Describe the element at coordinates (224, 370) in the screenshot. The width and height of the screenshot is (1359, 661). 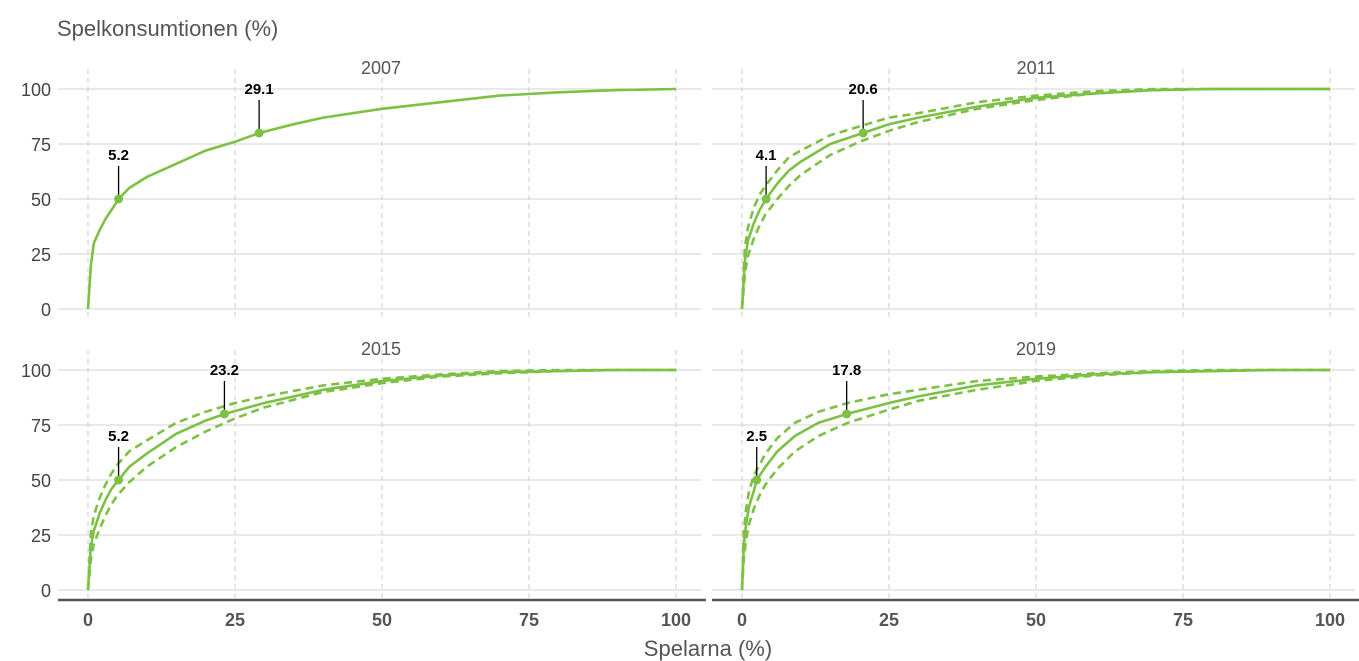
I see `annotation-label: 23.2` at that location.